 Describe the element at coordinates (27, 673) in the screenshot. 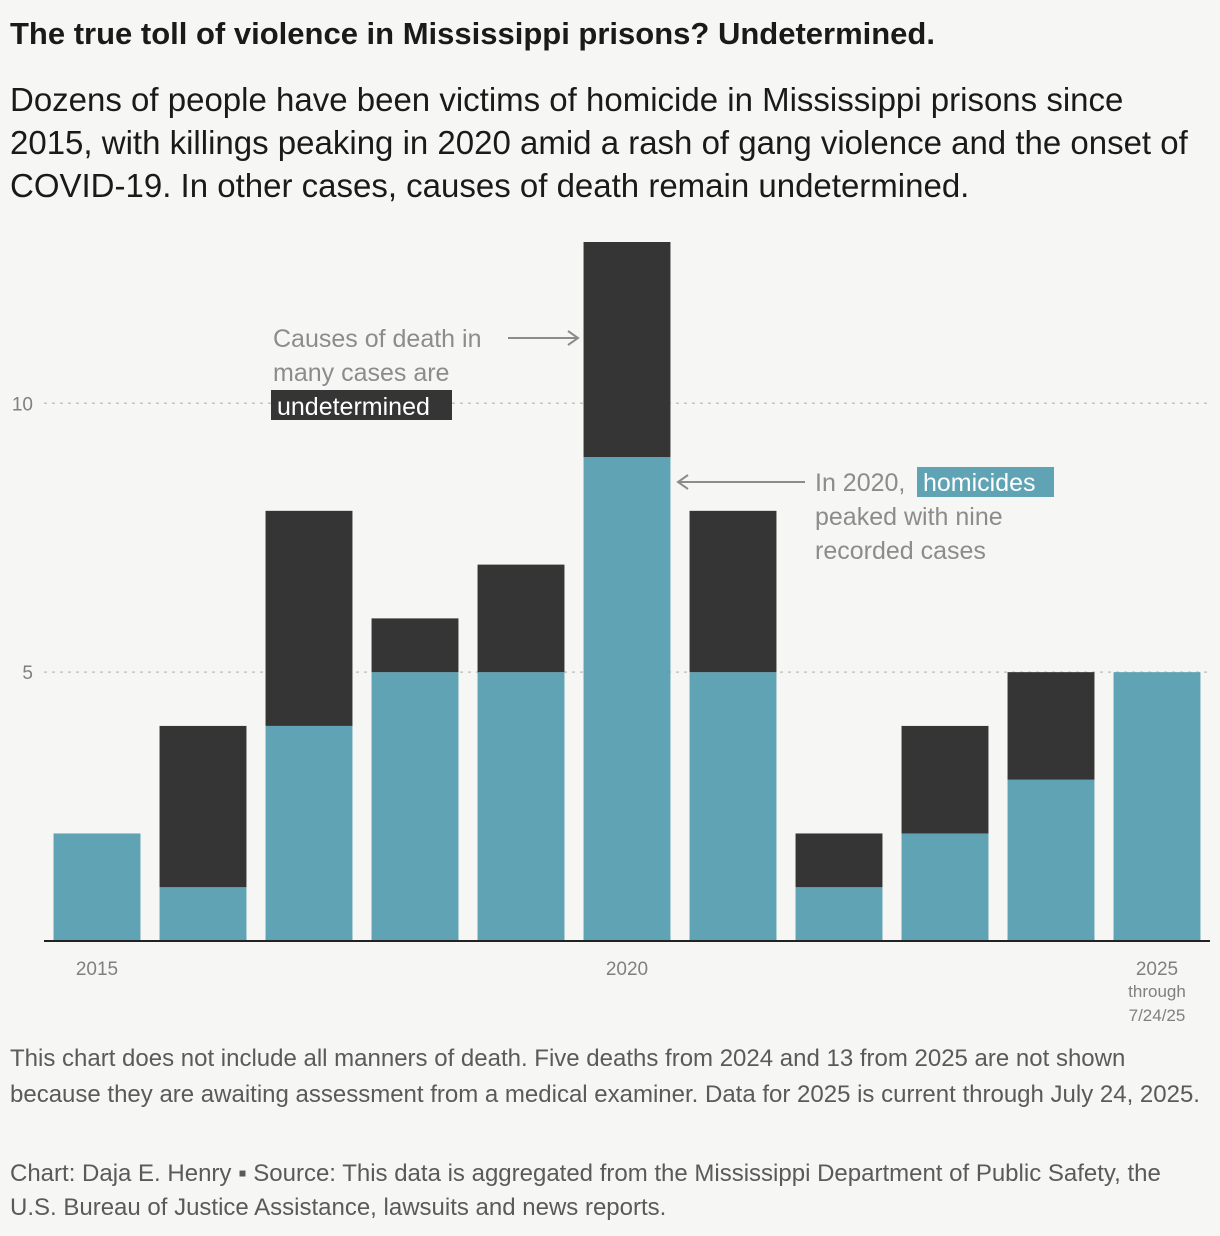

I see `y-tick-label-5: 5` at that location.